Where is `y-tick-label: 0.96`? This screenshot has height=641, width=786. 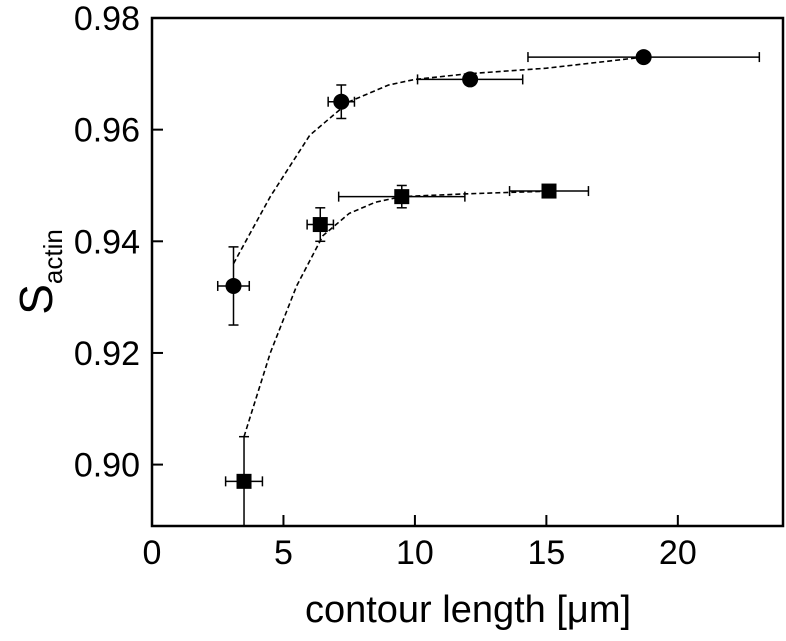
y-tick-label: 0.96 is located at coordinates (107, 131).